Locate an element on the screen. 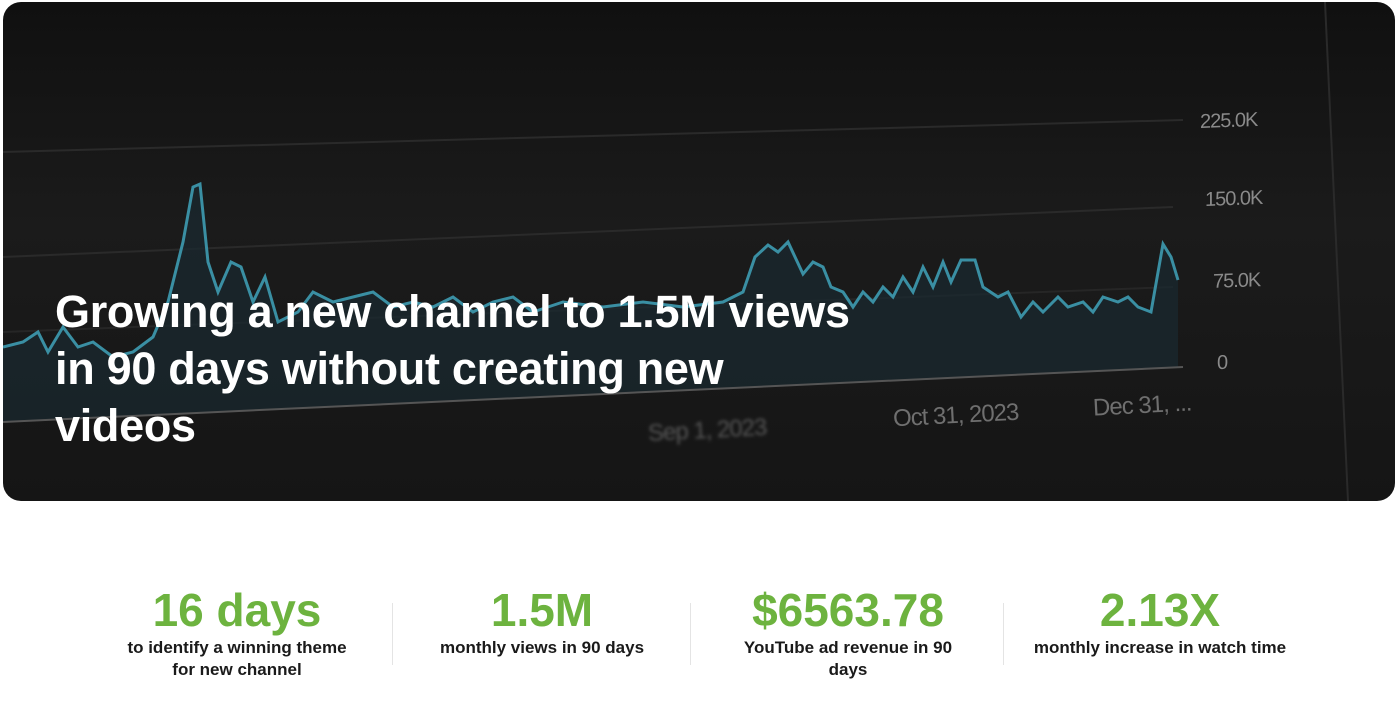  y-tick: 75.0K is located at coordinates (1237, 281).